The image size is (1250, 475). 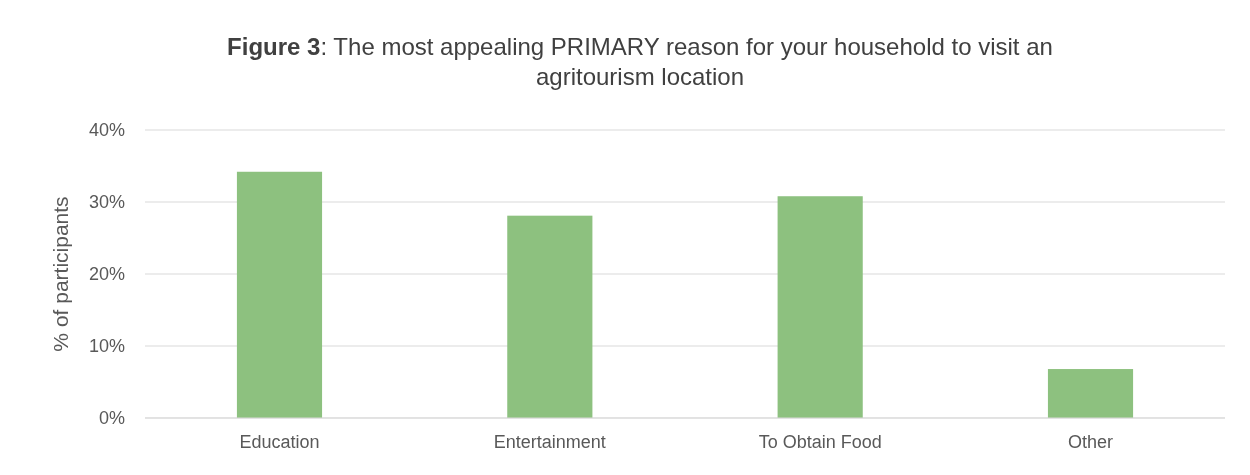 I want to click on x-tick-label: Entertainment, so click(x=549, y=442).